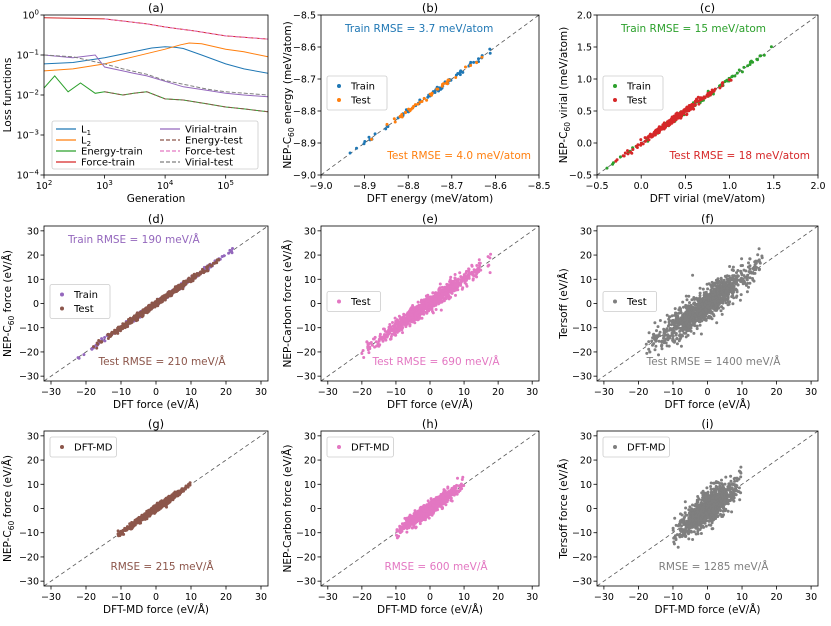 The width and height of the screenshot is (831, 626). What do you see at coordinates (93, 448) in the screenshot?
I see `legend-label: DFT-MD` at bounding box center [93, 448].